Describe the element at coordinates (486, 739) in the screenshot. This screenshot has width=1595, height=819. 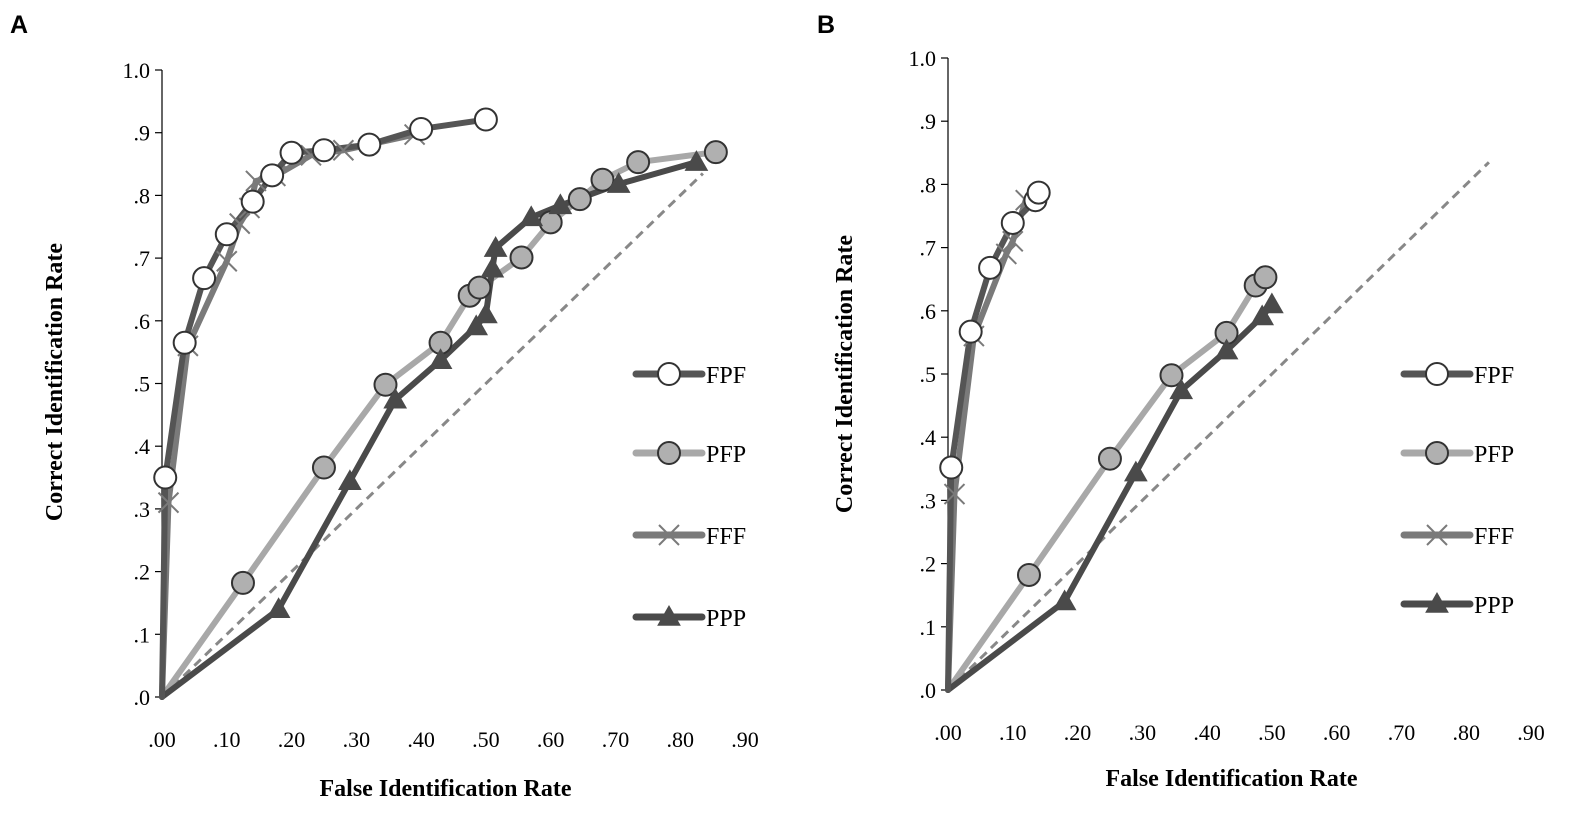
I see `x-tick-label: .50` at that location.